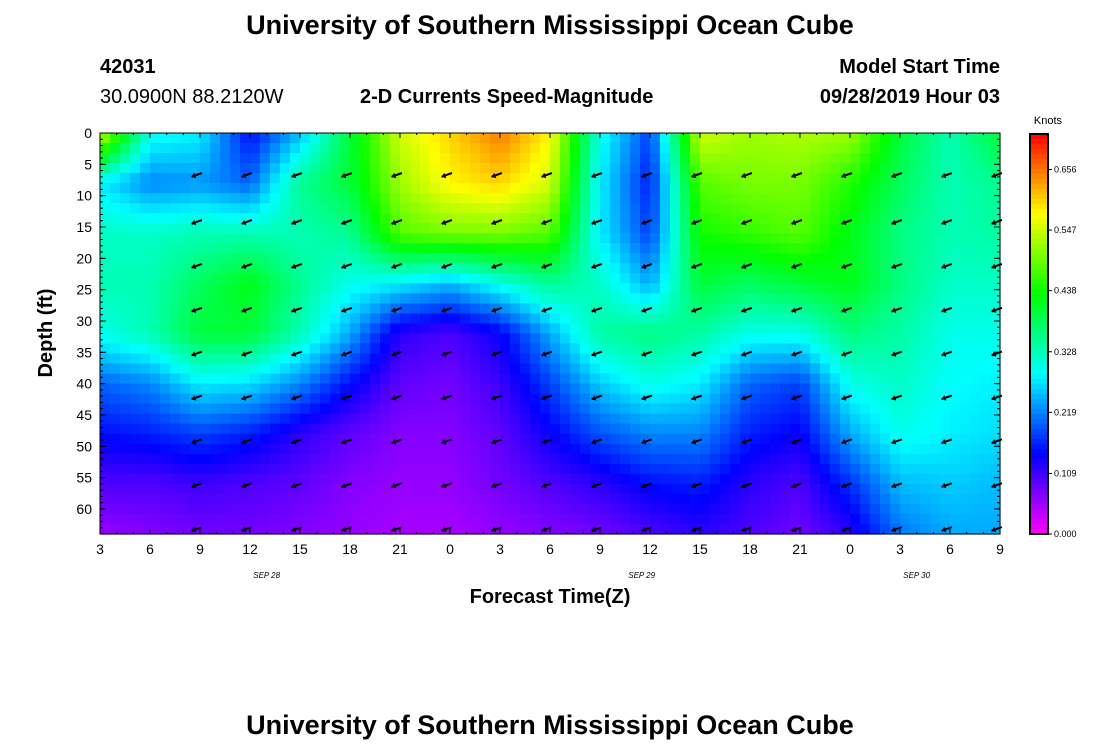  Describe the element at coordinates (1039, 334) in the screenshot. I see `colorbar-frame` at that location.